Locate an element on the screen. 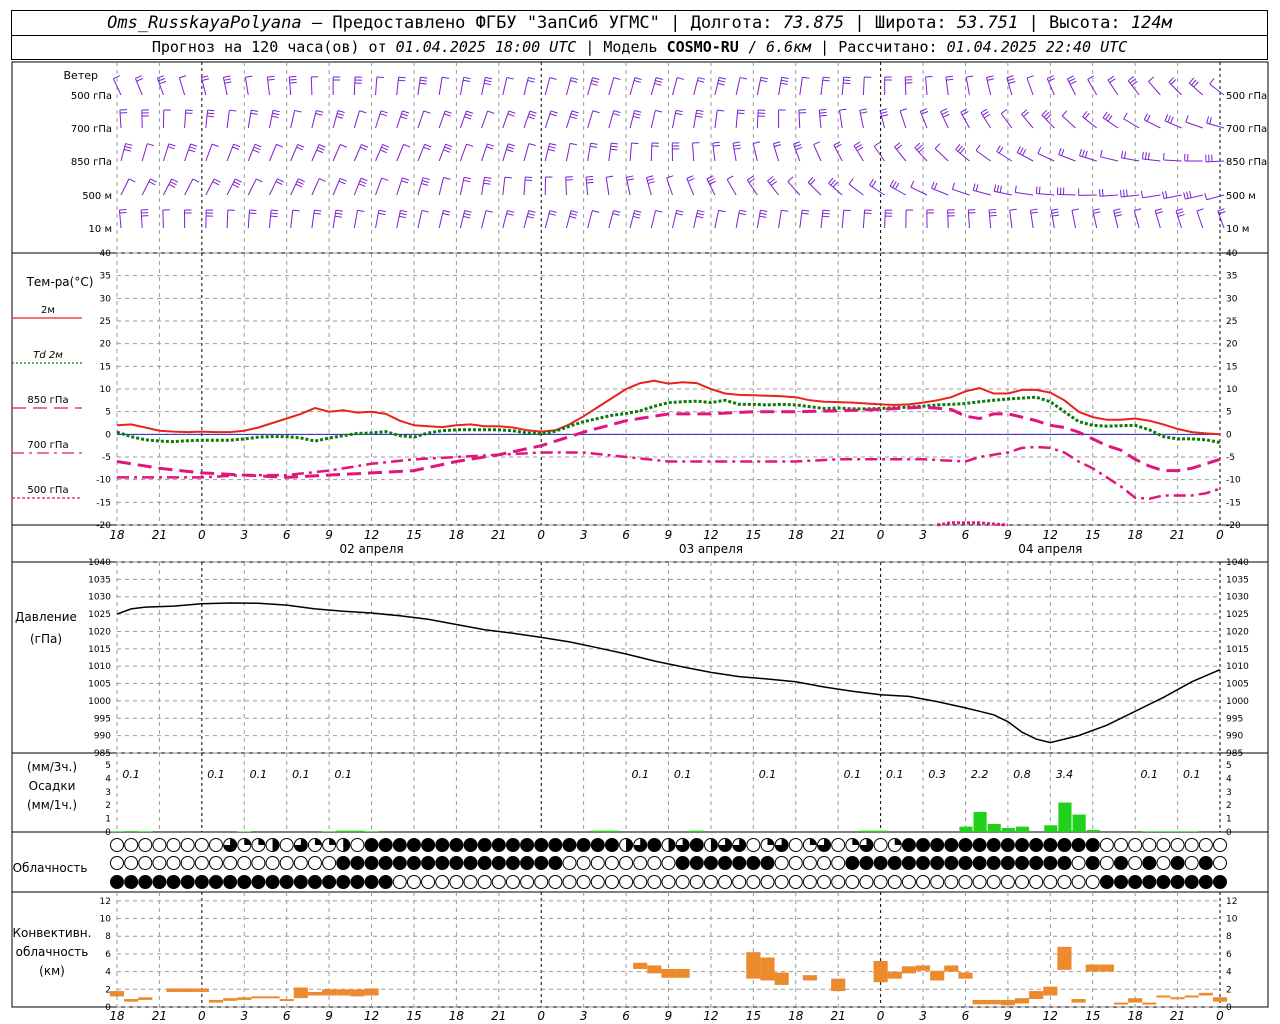 The height and width of the screenshot is (1024, 1280). precip-trace is located at coordinates (597, 831).